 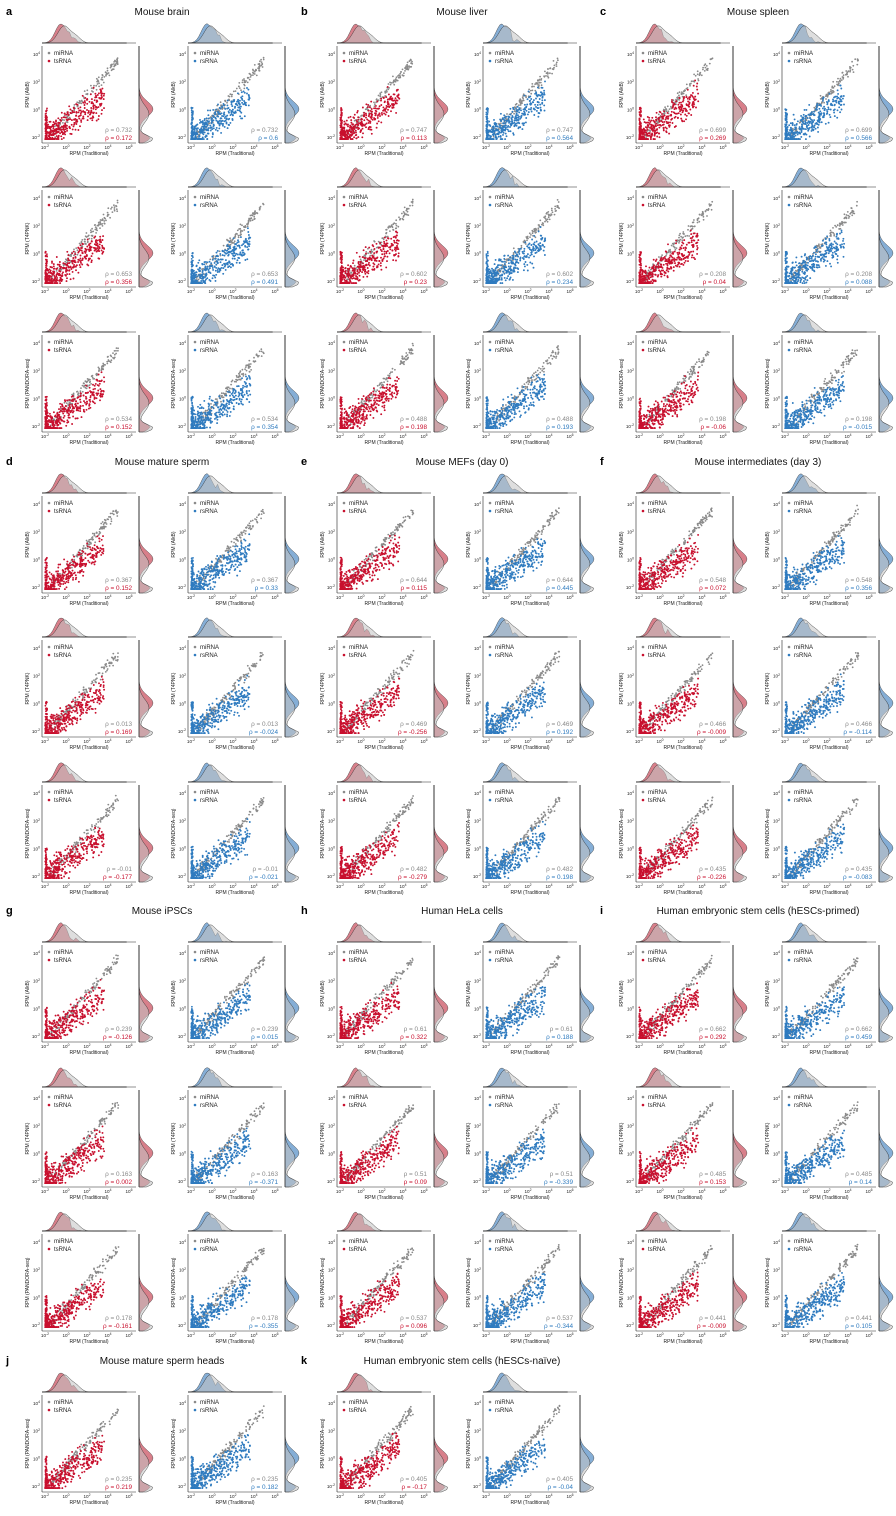 What do you see at coordinates (107, 147) in the screenshot?
I see `x-tick-label: 104` at bounding box center [107, 147].